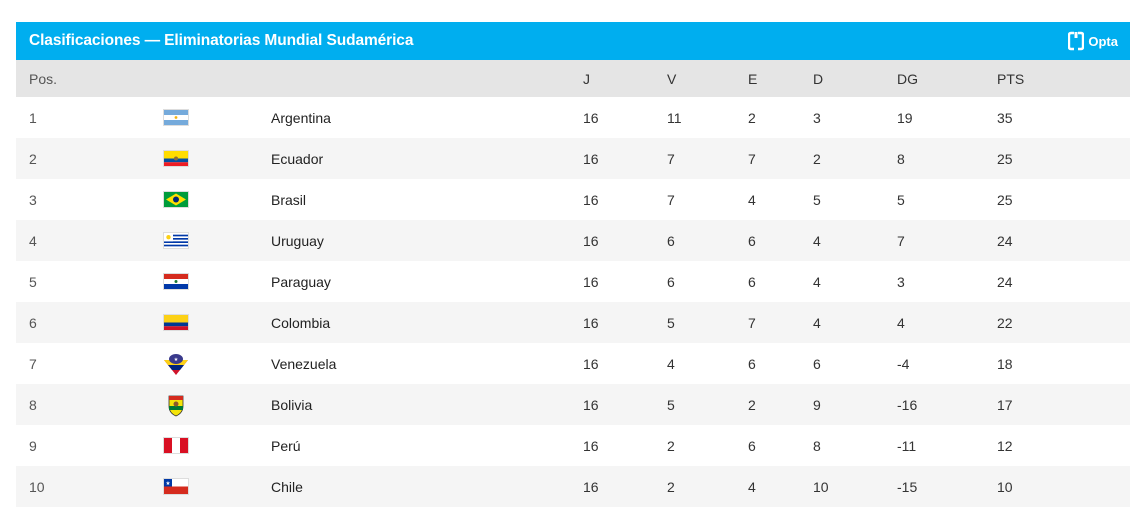  Describe the element at coordinates (671, 158) in the screenshot. I see `row-v: 7` at that location.